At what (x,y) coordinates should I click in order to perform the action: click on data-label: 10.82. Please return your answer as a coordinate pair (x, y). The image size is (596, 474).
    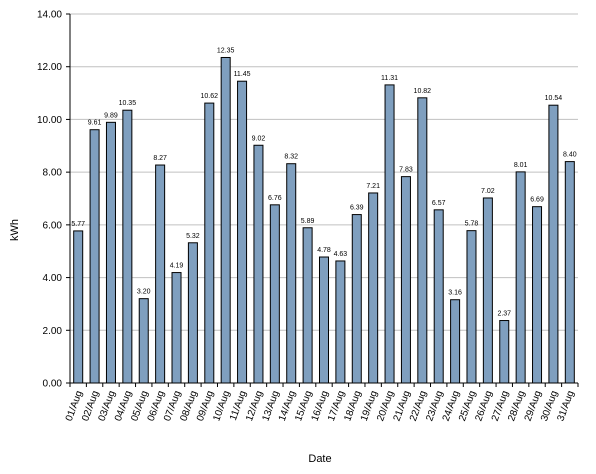
    Looking at the image, I should click on (423, 91).